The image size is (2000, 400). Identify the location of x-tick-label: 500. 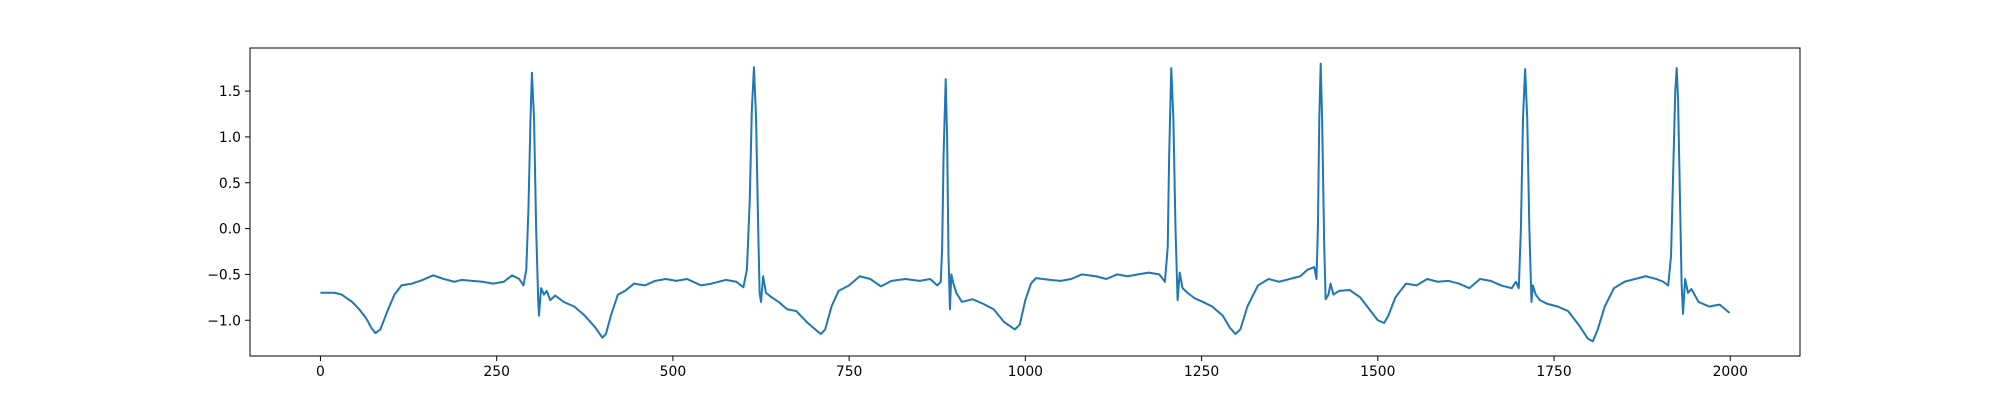
(673, 372).